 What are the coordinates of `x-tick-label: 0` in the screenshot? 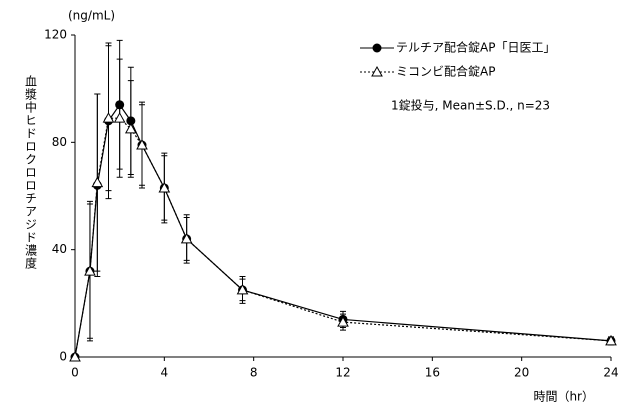 It's located at (75, 373).